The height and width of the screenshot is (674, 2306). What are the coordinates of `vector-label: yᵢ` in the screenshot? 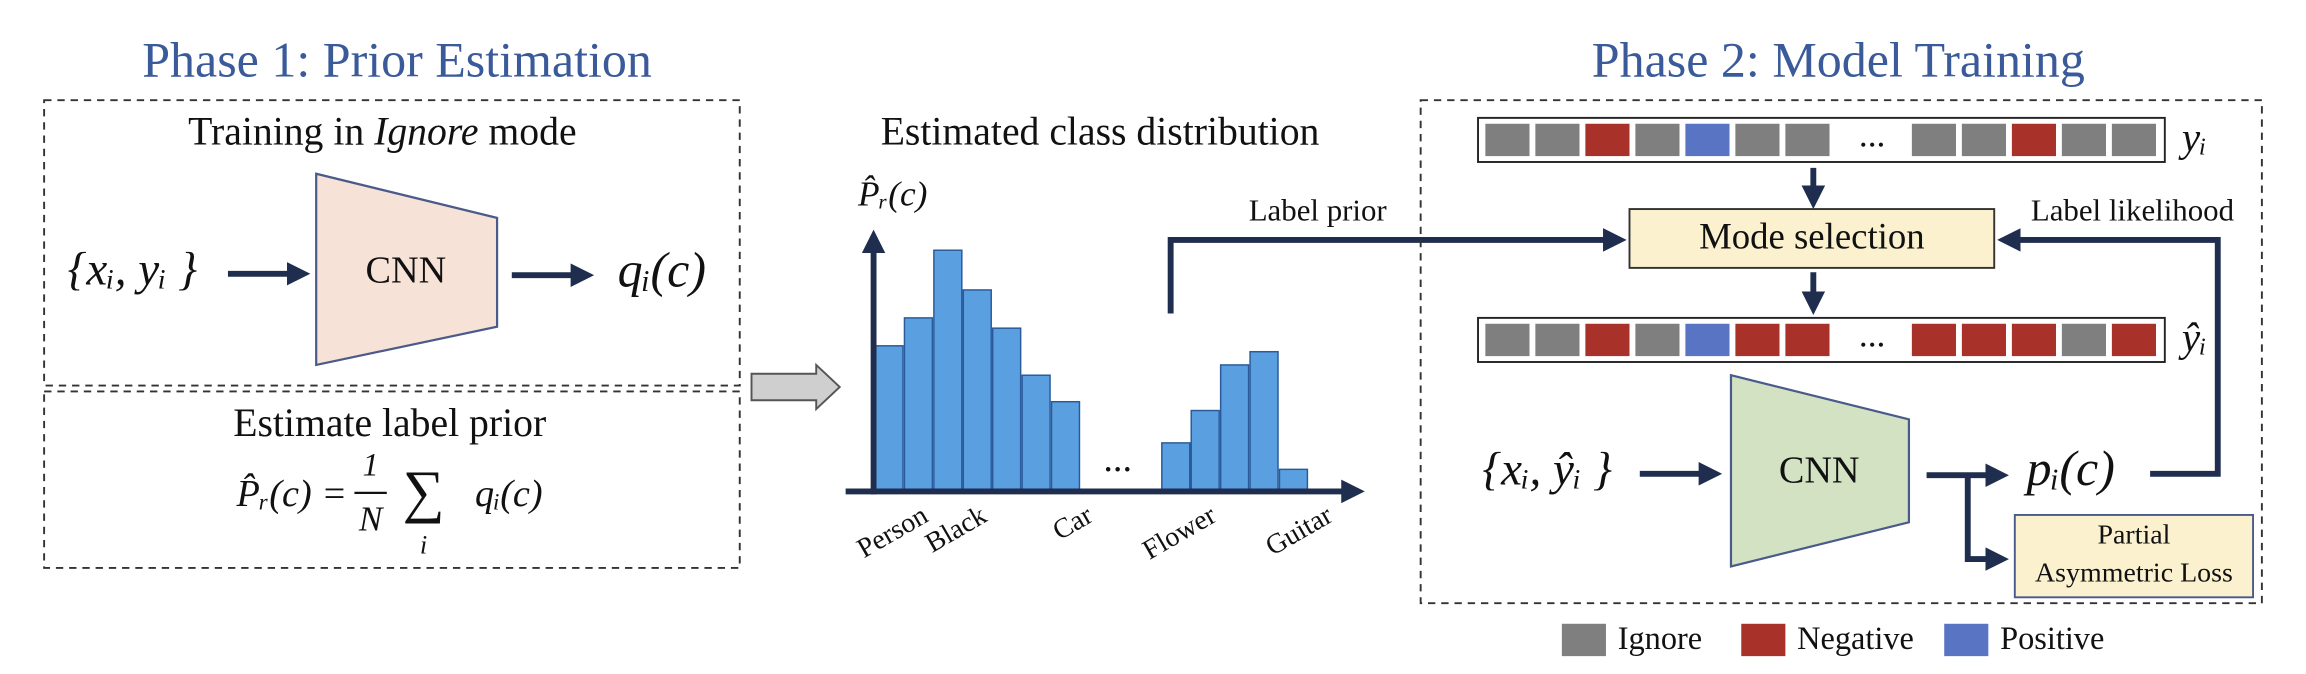 It's located at (2192, 137).